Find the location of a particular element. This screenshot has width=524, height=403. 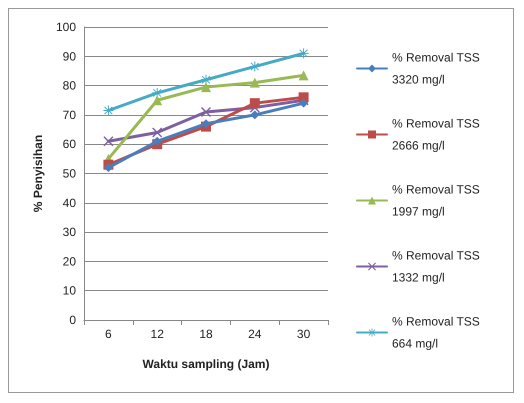

legend-label: % Removal TSS 664 mg/l is located at coordinates (439, 332).